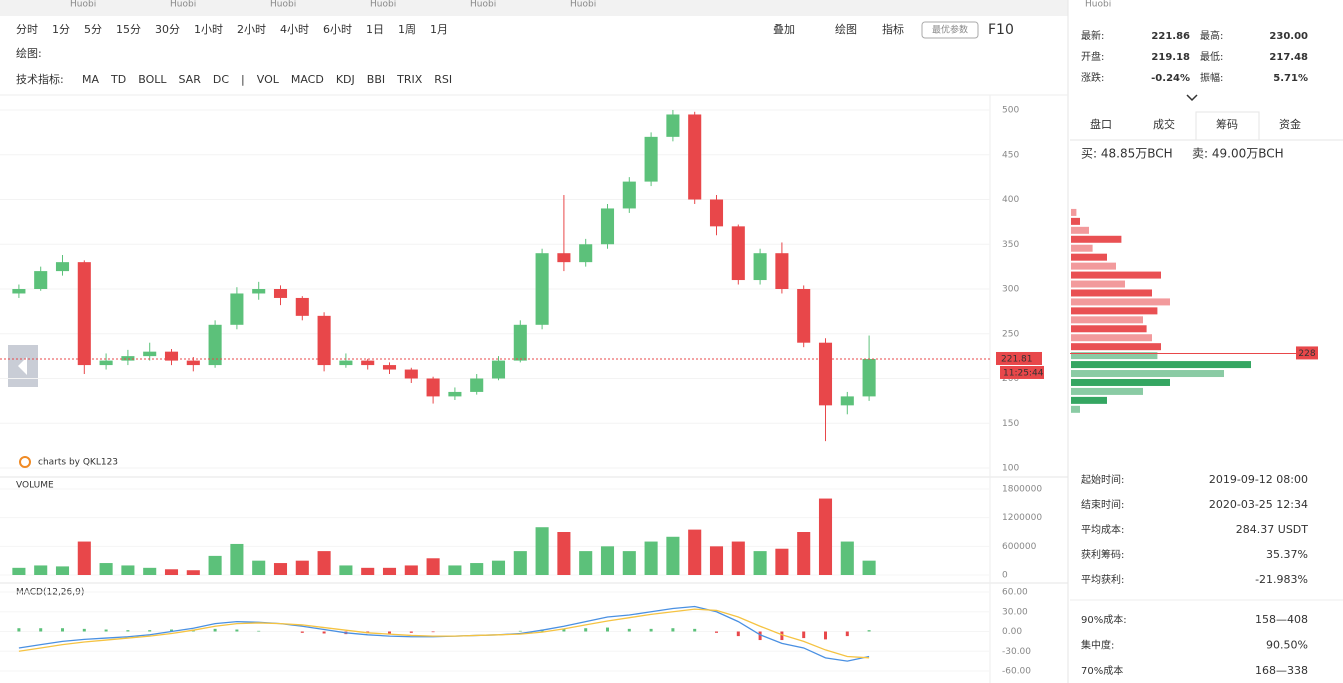  What do you see at coordinates (1101, 124) in the screenshot?
I see `panel-tab: 盘口` at bounding box center [1101, 124].